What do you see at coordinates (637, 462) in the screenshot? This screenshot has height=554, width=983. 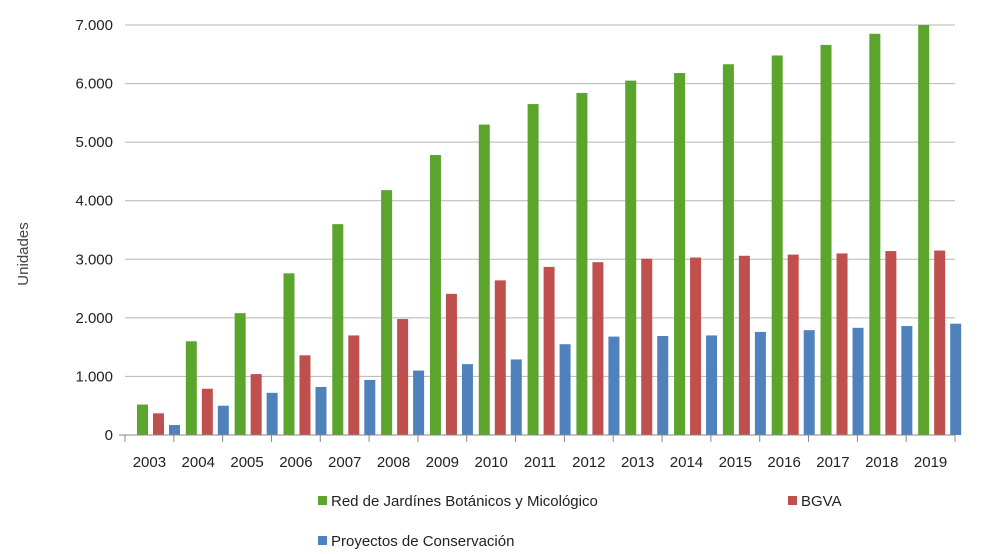 I see `x-tick-label: 2013` at bounding box center [637, 462].